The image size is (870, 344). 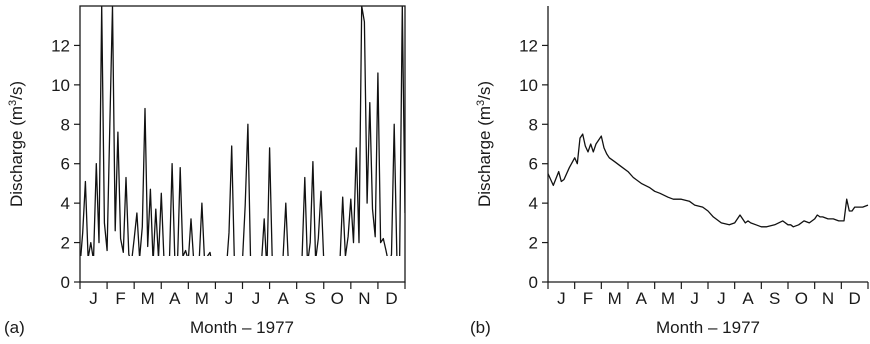 I want to click on panel-b-ytick-label: 8, so click(x=533, y=124).